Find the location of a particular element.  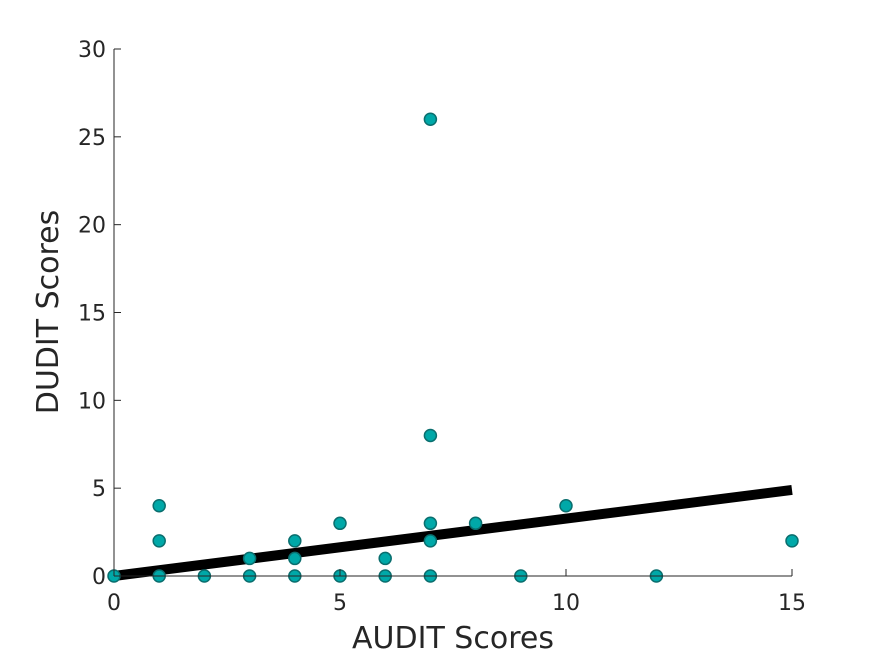

x-tick-label: 10 is located at coordinates (566, 603).